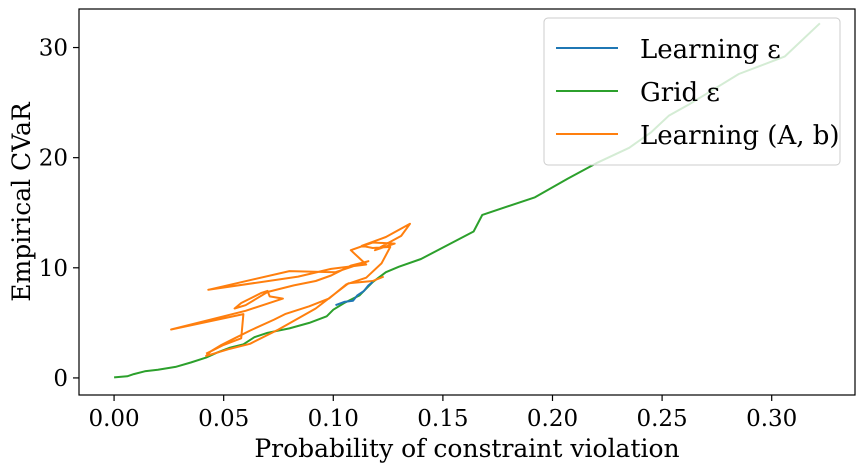 The image size is (865, 474). Describe the element at coordinates (59, 214) in the screenshot. I see `y-axis: 0 10 20 30` at that location.